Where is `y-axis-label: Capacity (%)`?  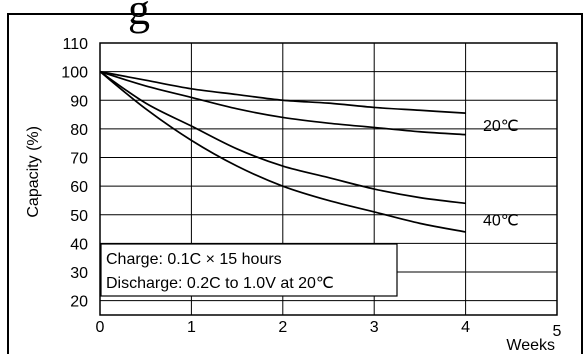
y-axis-label: Capacity (%) is located at coordinates (33, 172).